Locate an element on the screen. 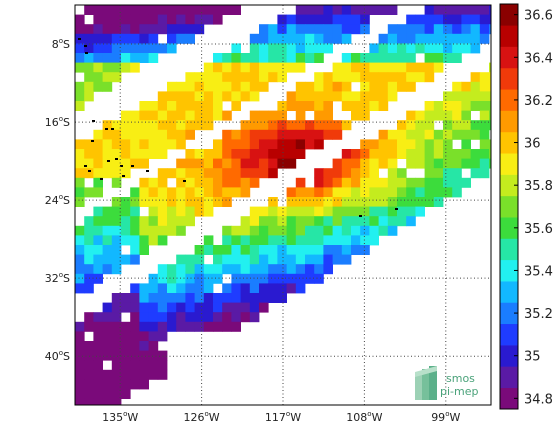  colorbar-tick-label: 34.8 is located at coordinates (538, 399).